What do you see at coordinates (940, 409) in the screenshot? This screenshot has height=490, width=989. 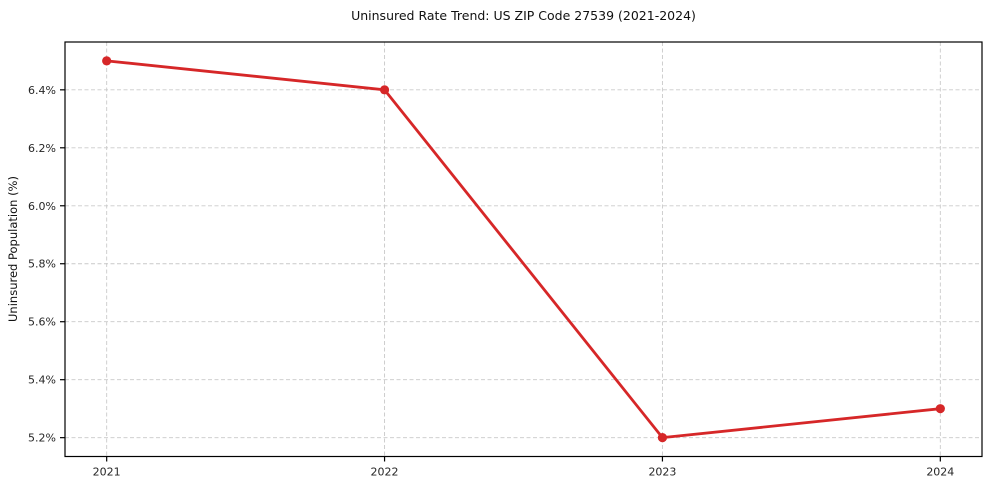 I see `data-point-2024` at bounding box center [940, 409].